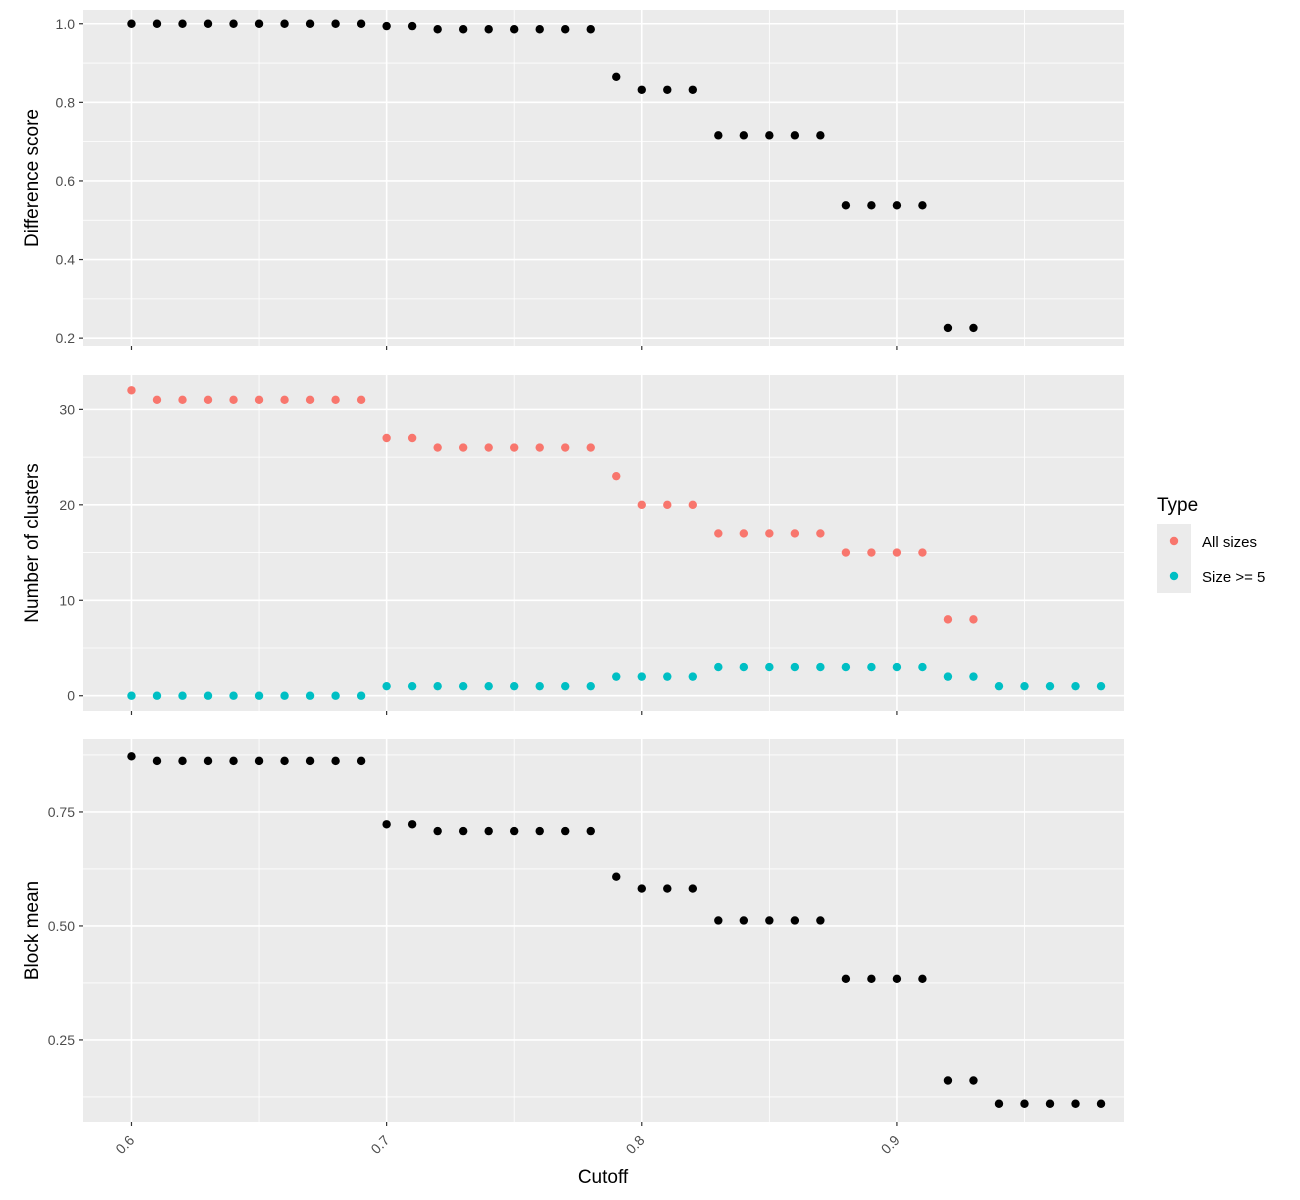 The width and height of the screenshot is (1300, 1200). Describe the element at coordinates (124, 1144) in the screenshot. I see `x-tick-label: 0.6` at that location.